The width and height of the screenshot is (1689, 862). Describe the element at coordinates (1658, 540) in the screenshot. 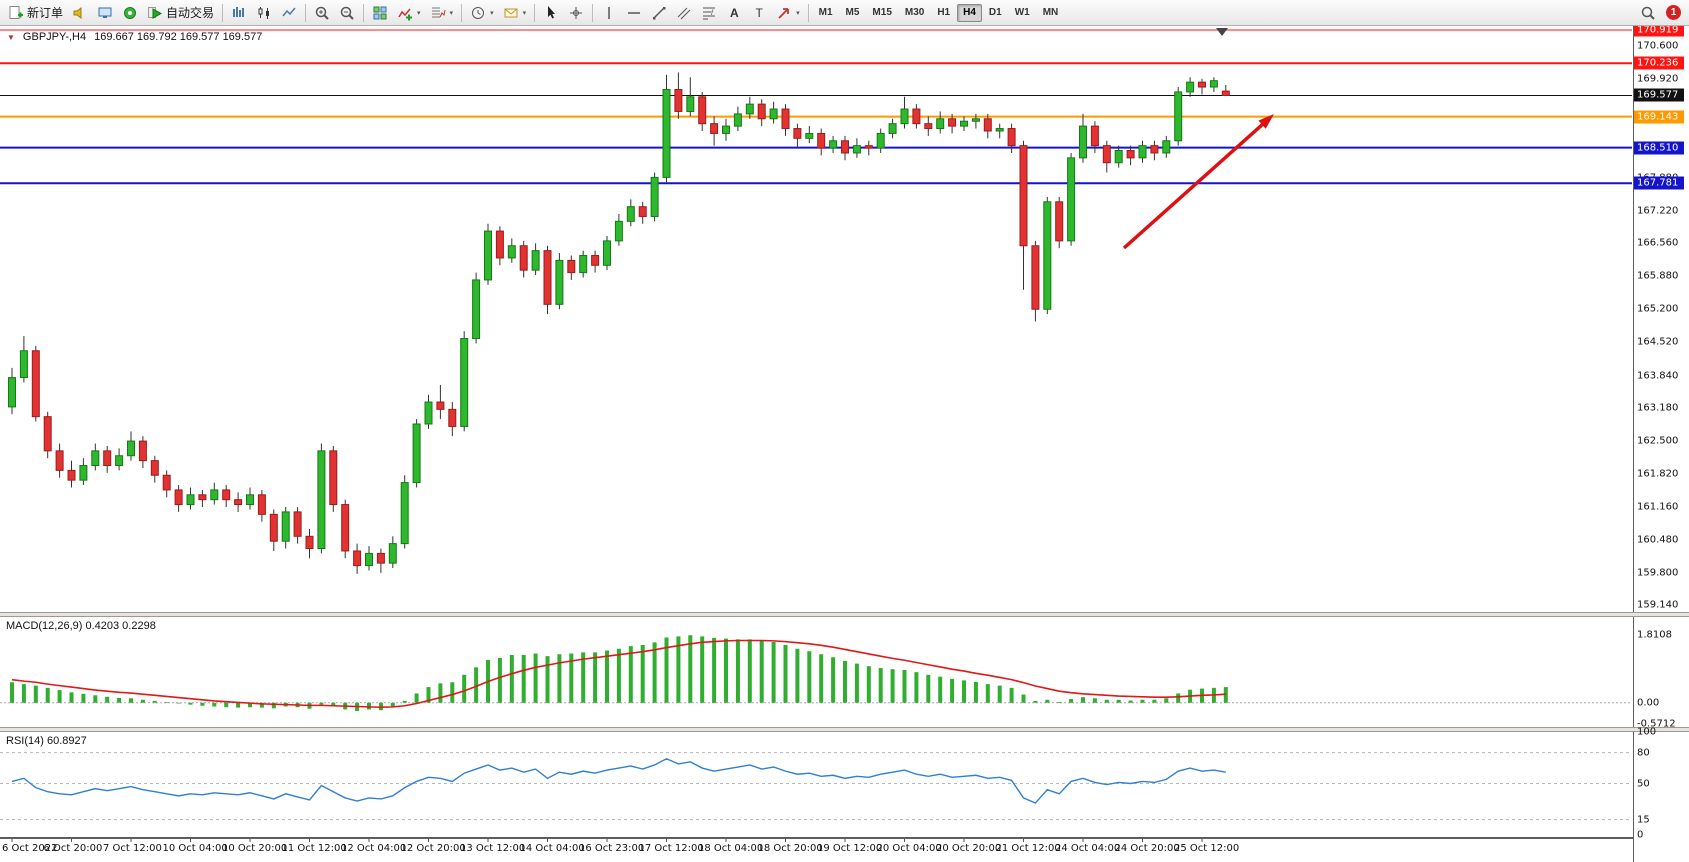

I see `price-axis-label: 160.480` at that location.